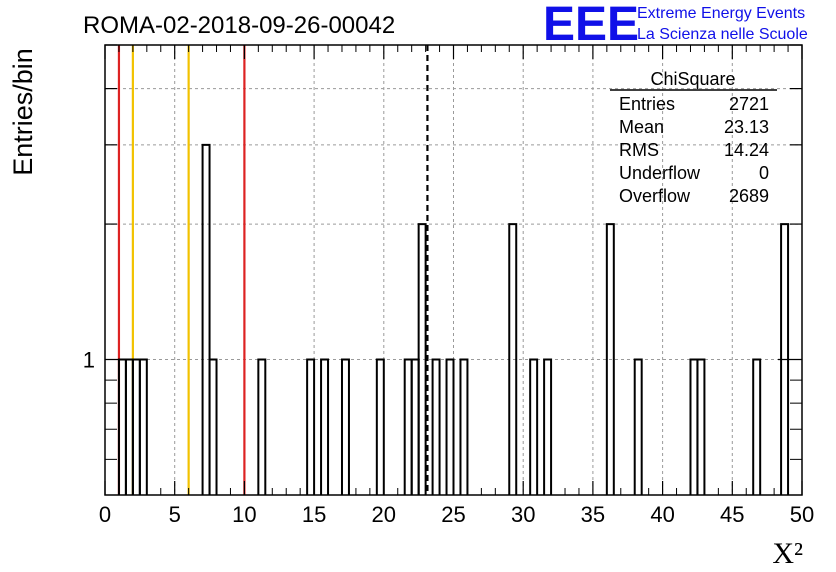 Image resolution: width=836 pixels, height=572 pixels. Describe the element at coordinates (639, 150) in the screenshot. I see `stats-row-label: RMS` at that location.